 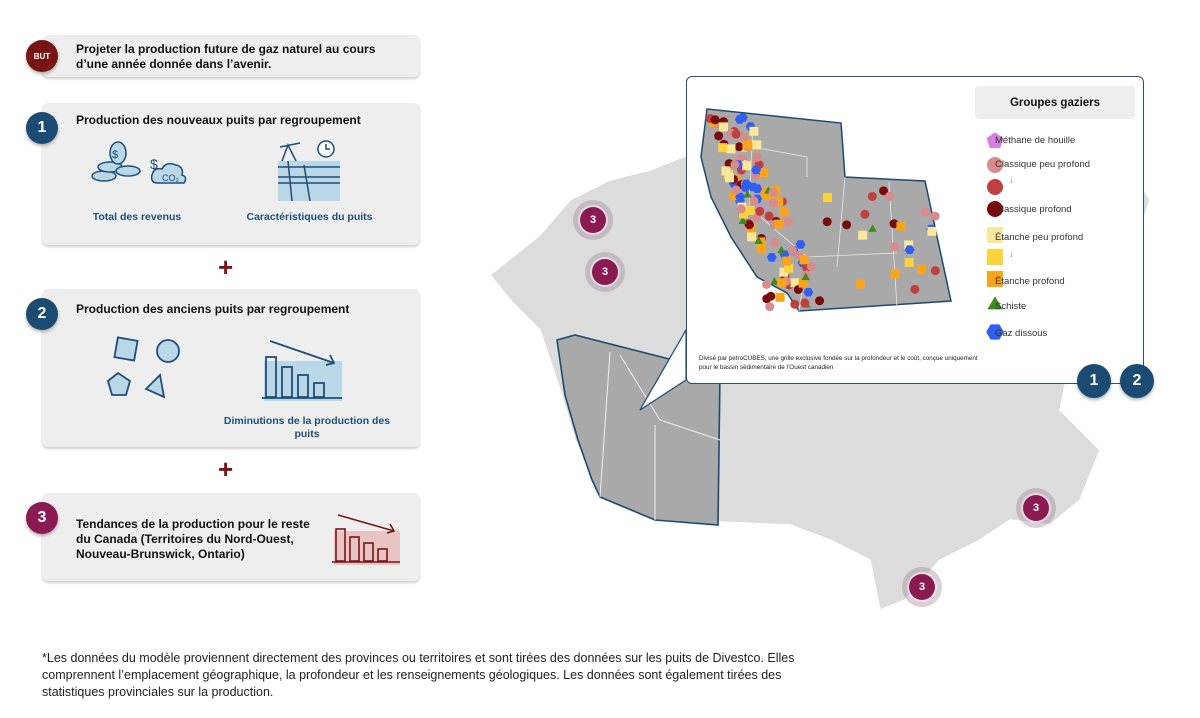 What do you see at coordinates (139, 162) in the screenshot?
I see `coins-co2-icon: $ $ CO₂` at bounding box center [139, 162].